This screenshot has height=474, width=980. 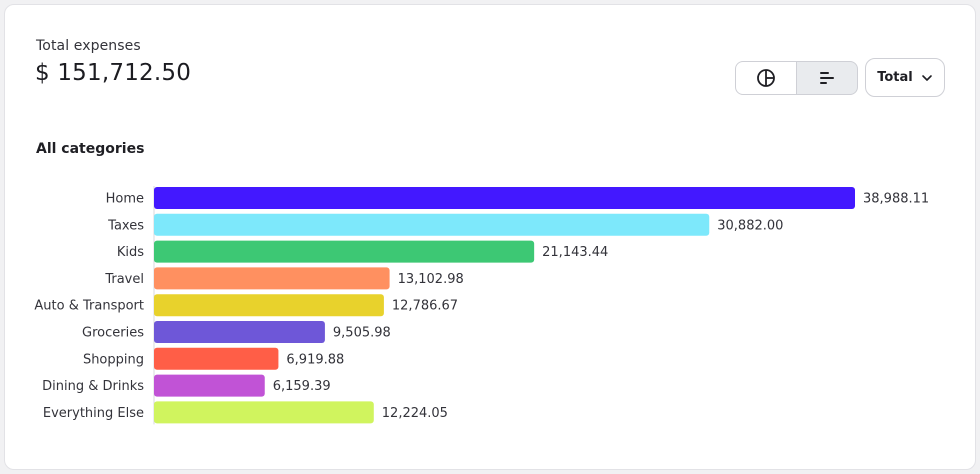 What do you see at coordinates (315, 359) in the screenshot?
I see `bar-value-label: 6,919.88` at bounding box center [315, 359].